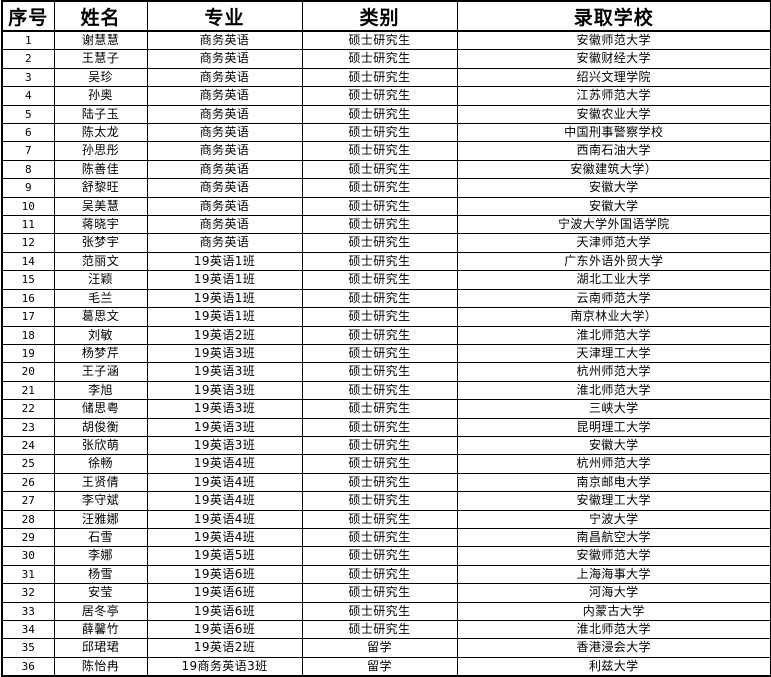  Describe the element at coordinates (100, 666) in the screenshot. I see `cell-name: 陈怡冉` at that location.